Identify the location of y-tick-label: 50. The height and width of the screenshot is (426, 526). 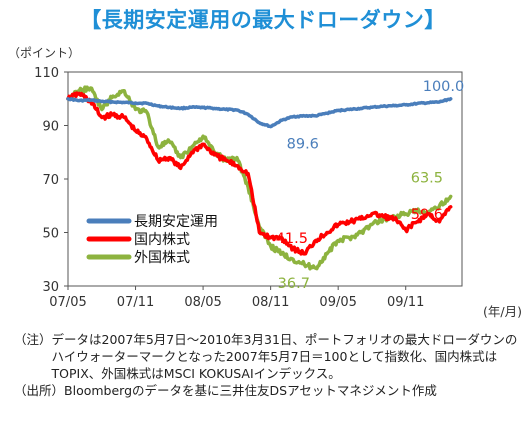
(50, 234).